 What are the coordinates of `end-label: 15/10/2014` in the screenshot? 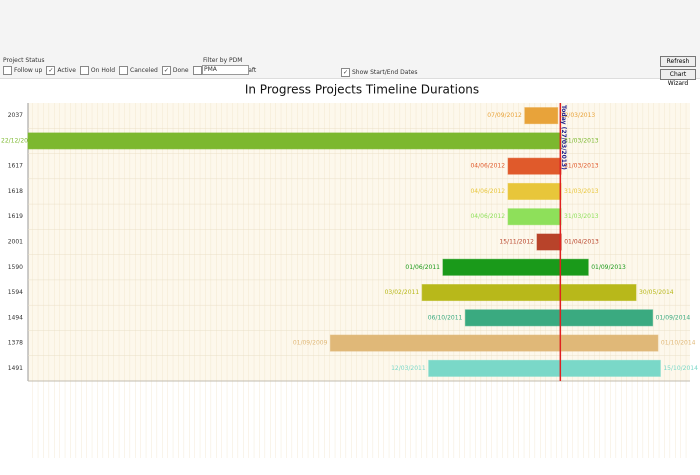 It's located at (680, 368).